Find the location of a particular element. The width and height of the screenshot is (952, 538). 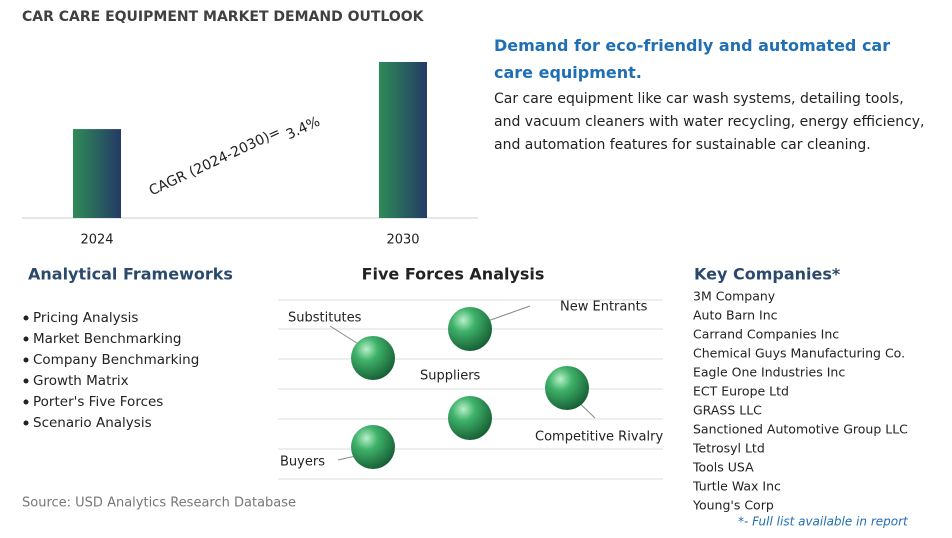

framework-item: Scenario Analysis is located at coordinates (92, 423).